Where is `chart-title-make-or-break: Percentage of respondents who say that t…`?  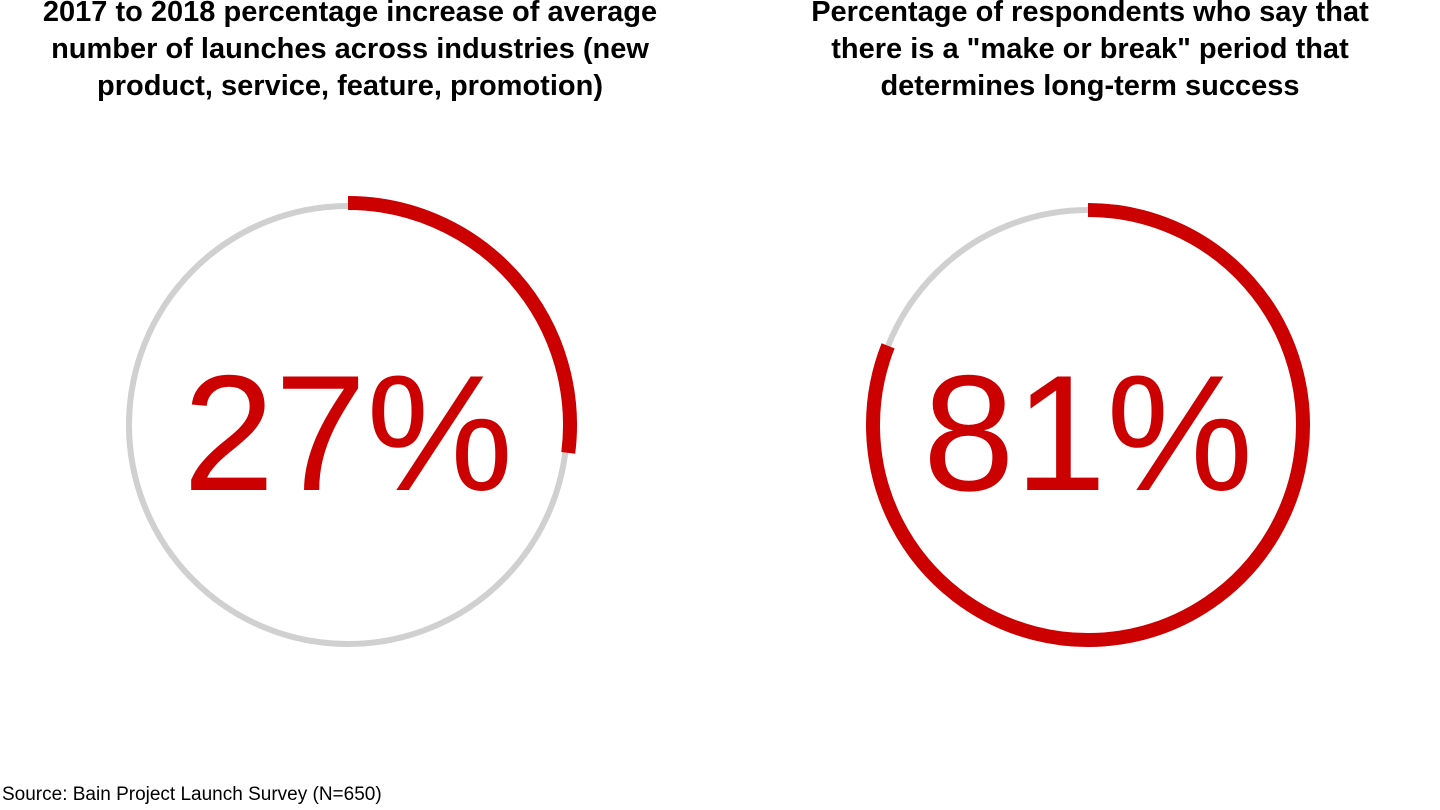
chart-title-make-or-break: Percentage of respondents who say that t… is located at coordinates (1090, 51).